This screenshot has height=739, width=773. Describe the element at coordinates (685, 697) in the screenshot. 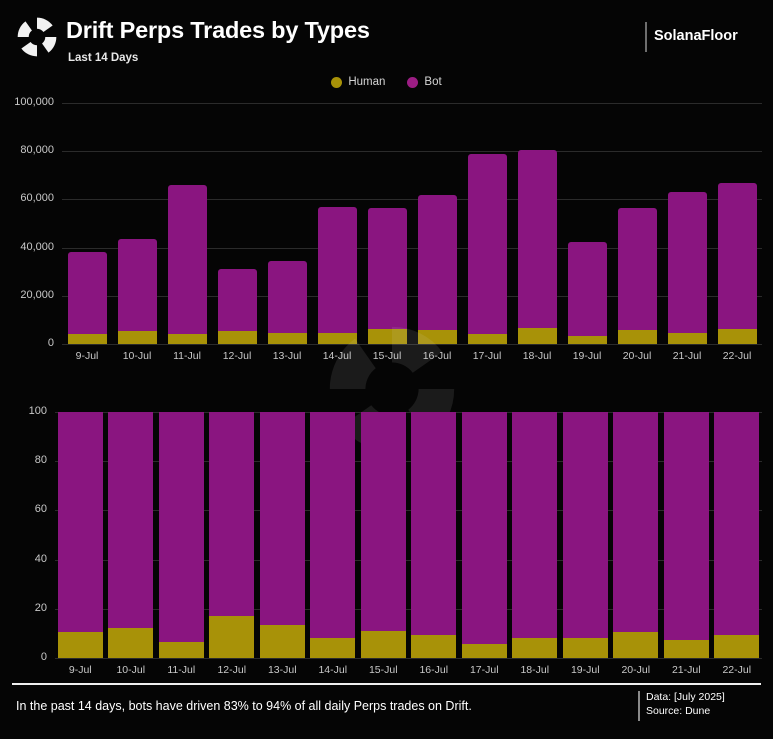

I see `footer-data-period: Data: [July 2025]` at that location.